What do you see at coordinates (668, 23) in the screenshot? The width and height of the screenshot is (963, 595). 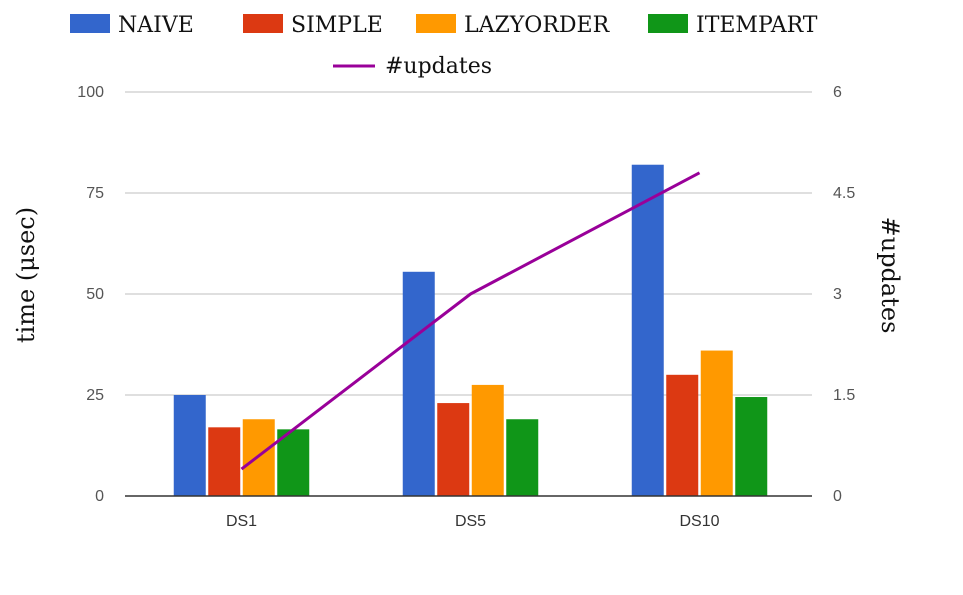 I see `legend-swatch-itempart` at bounding box center [668, 23].